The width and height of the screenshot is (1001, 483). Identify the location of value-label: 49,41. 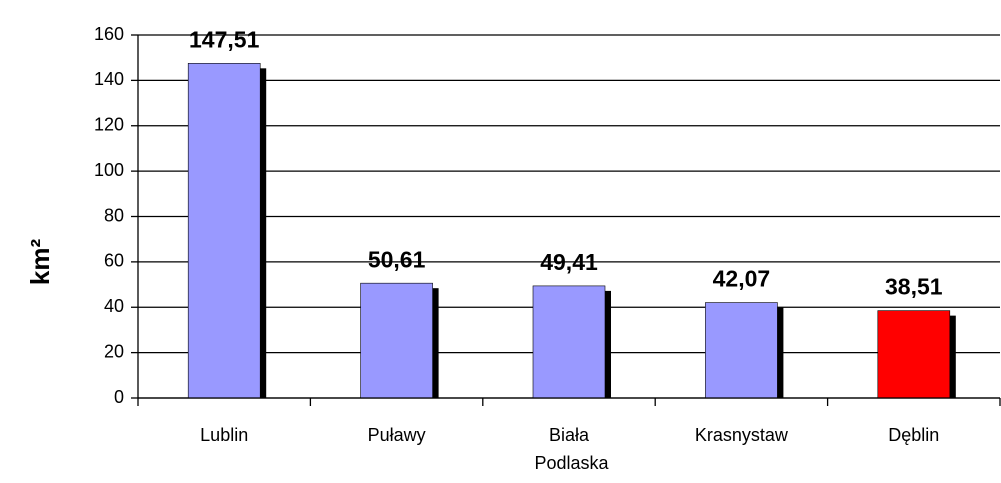
(569, 262).